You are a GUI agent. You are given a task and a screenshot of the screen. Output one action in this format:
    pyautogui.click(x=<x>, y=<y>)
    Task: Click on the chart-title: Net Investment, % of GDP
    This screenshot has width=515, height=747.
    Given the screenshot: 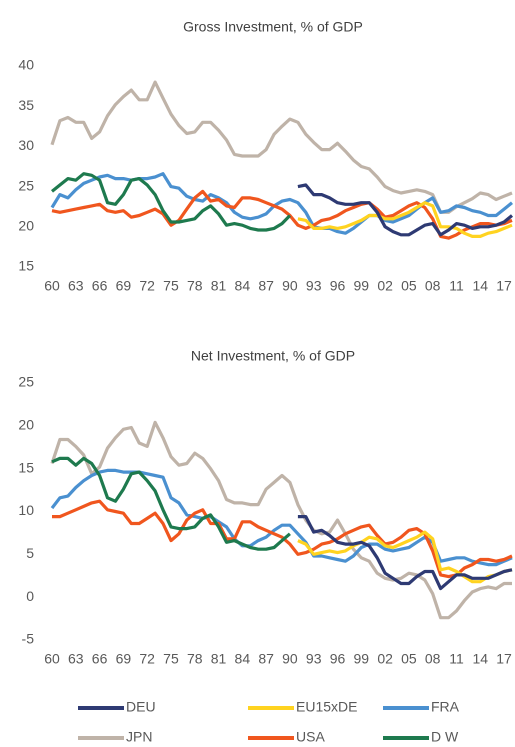 What is the action you would take?
    pyautogui.click(x=273, y=356)
    